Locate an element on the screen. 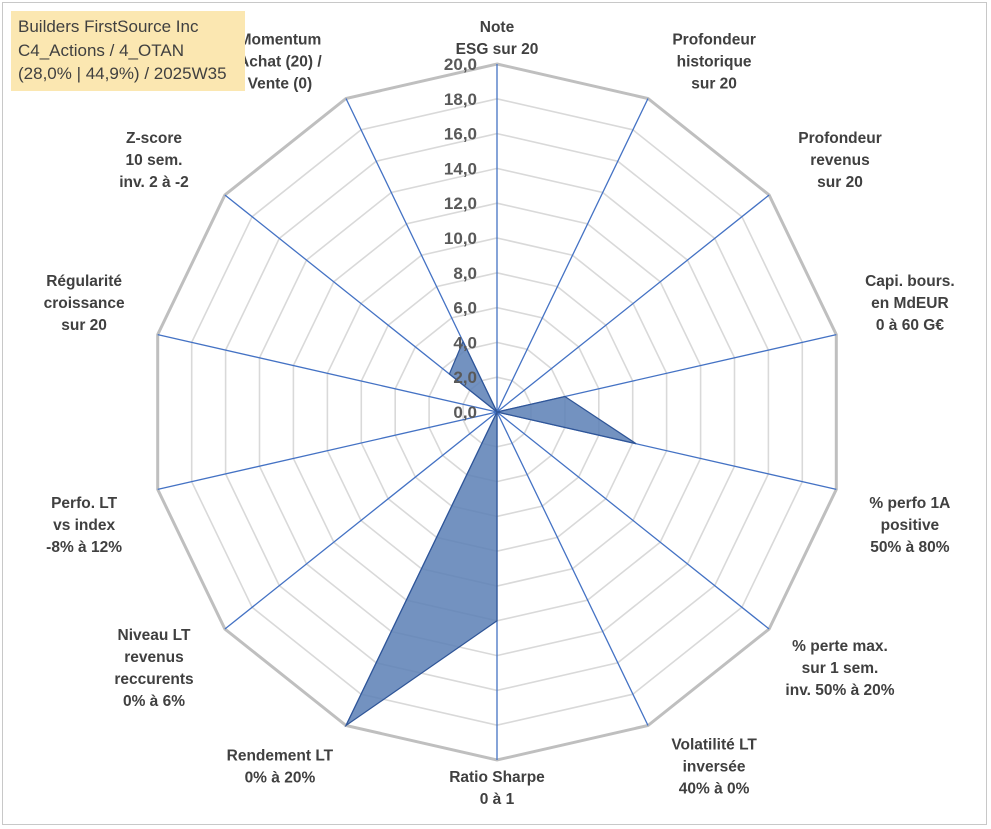 The image size is (991, 829). axis-label-line: Volatilité LT is located at coordinates (714, 745).